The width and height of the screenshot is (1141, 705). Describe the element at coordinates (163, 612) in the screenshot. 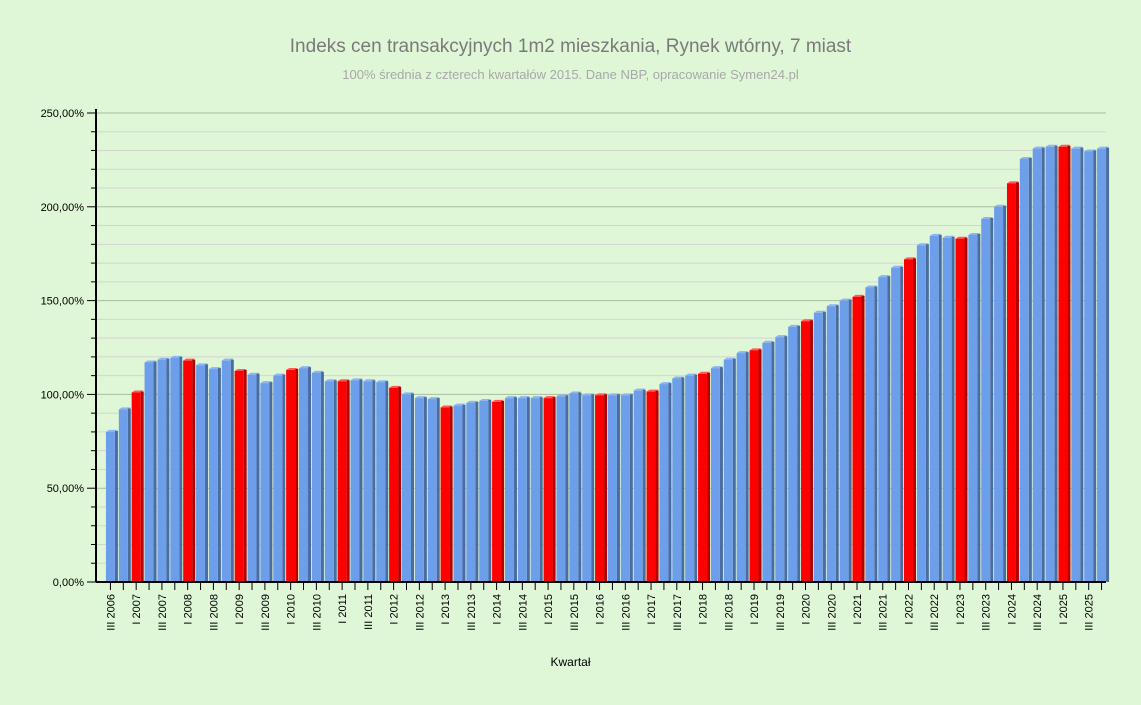

I see `x-tick-label: III 2007` at that location.